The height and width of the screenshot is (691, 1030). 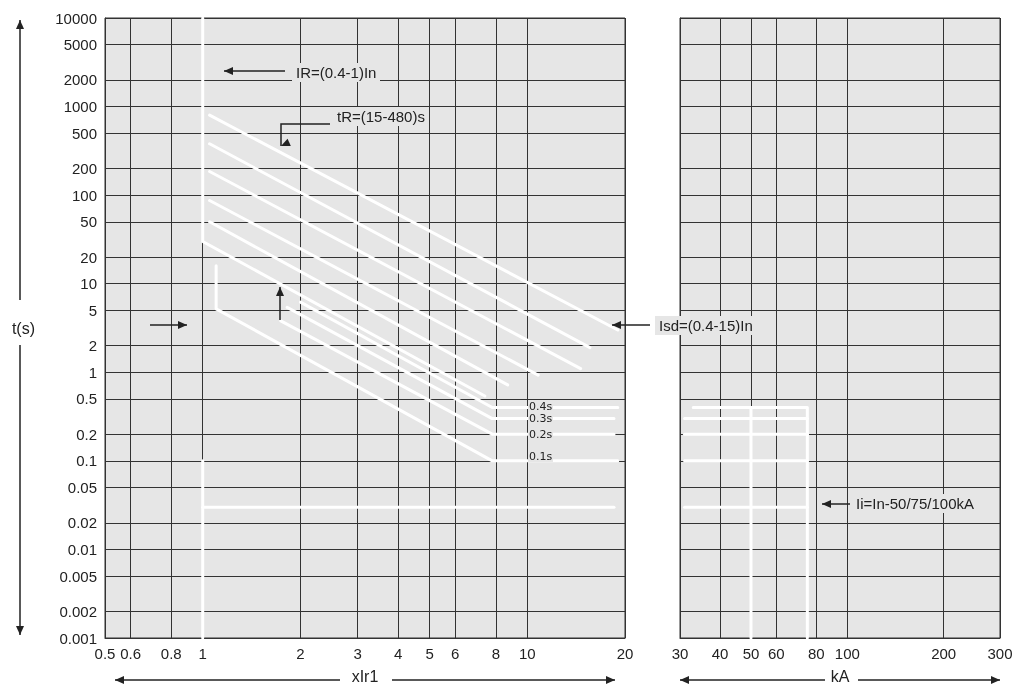 I want to click on y-tick-label: 10000, so click(x=76, y=18).